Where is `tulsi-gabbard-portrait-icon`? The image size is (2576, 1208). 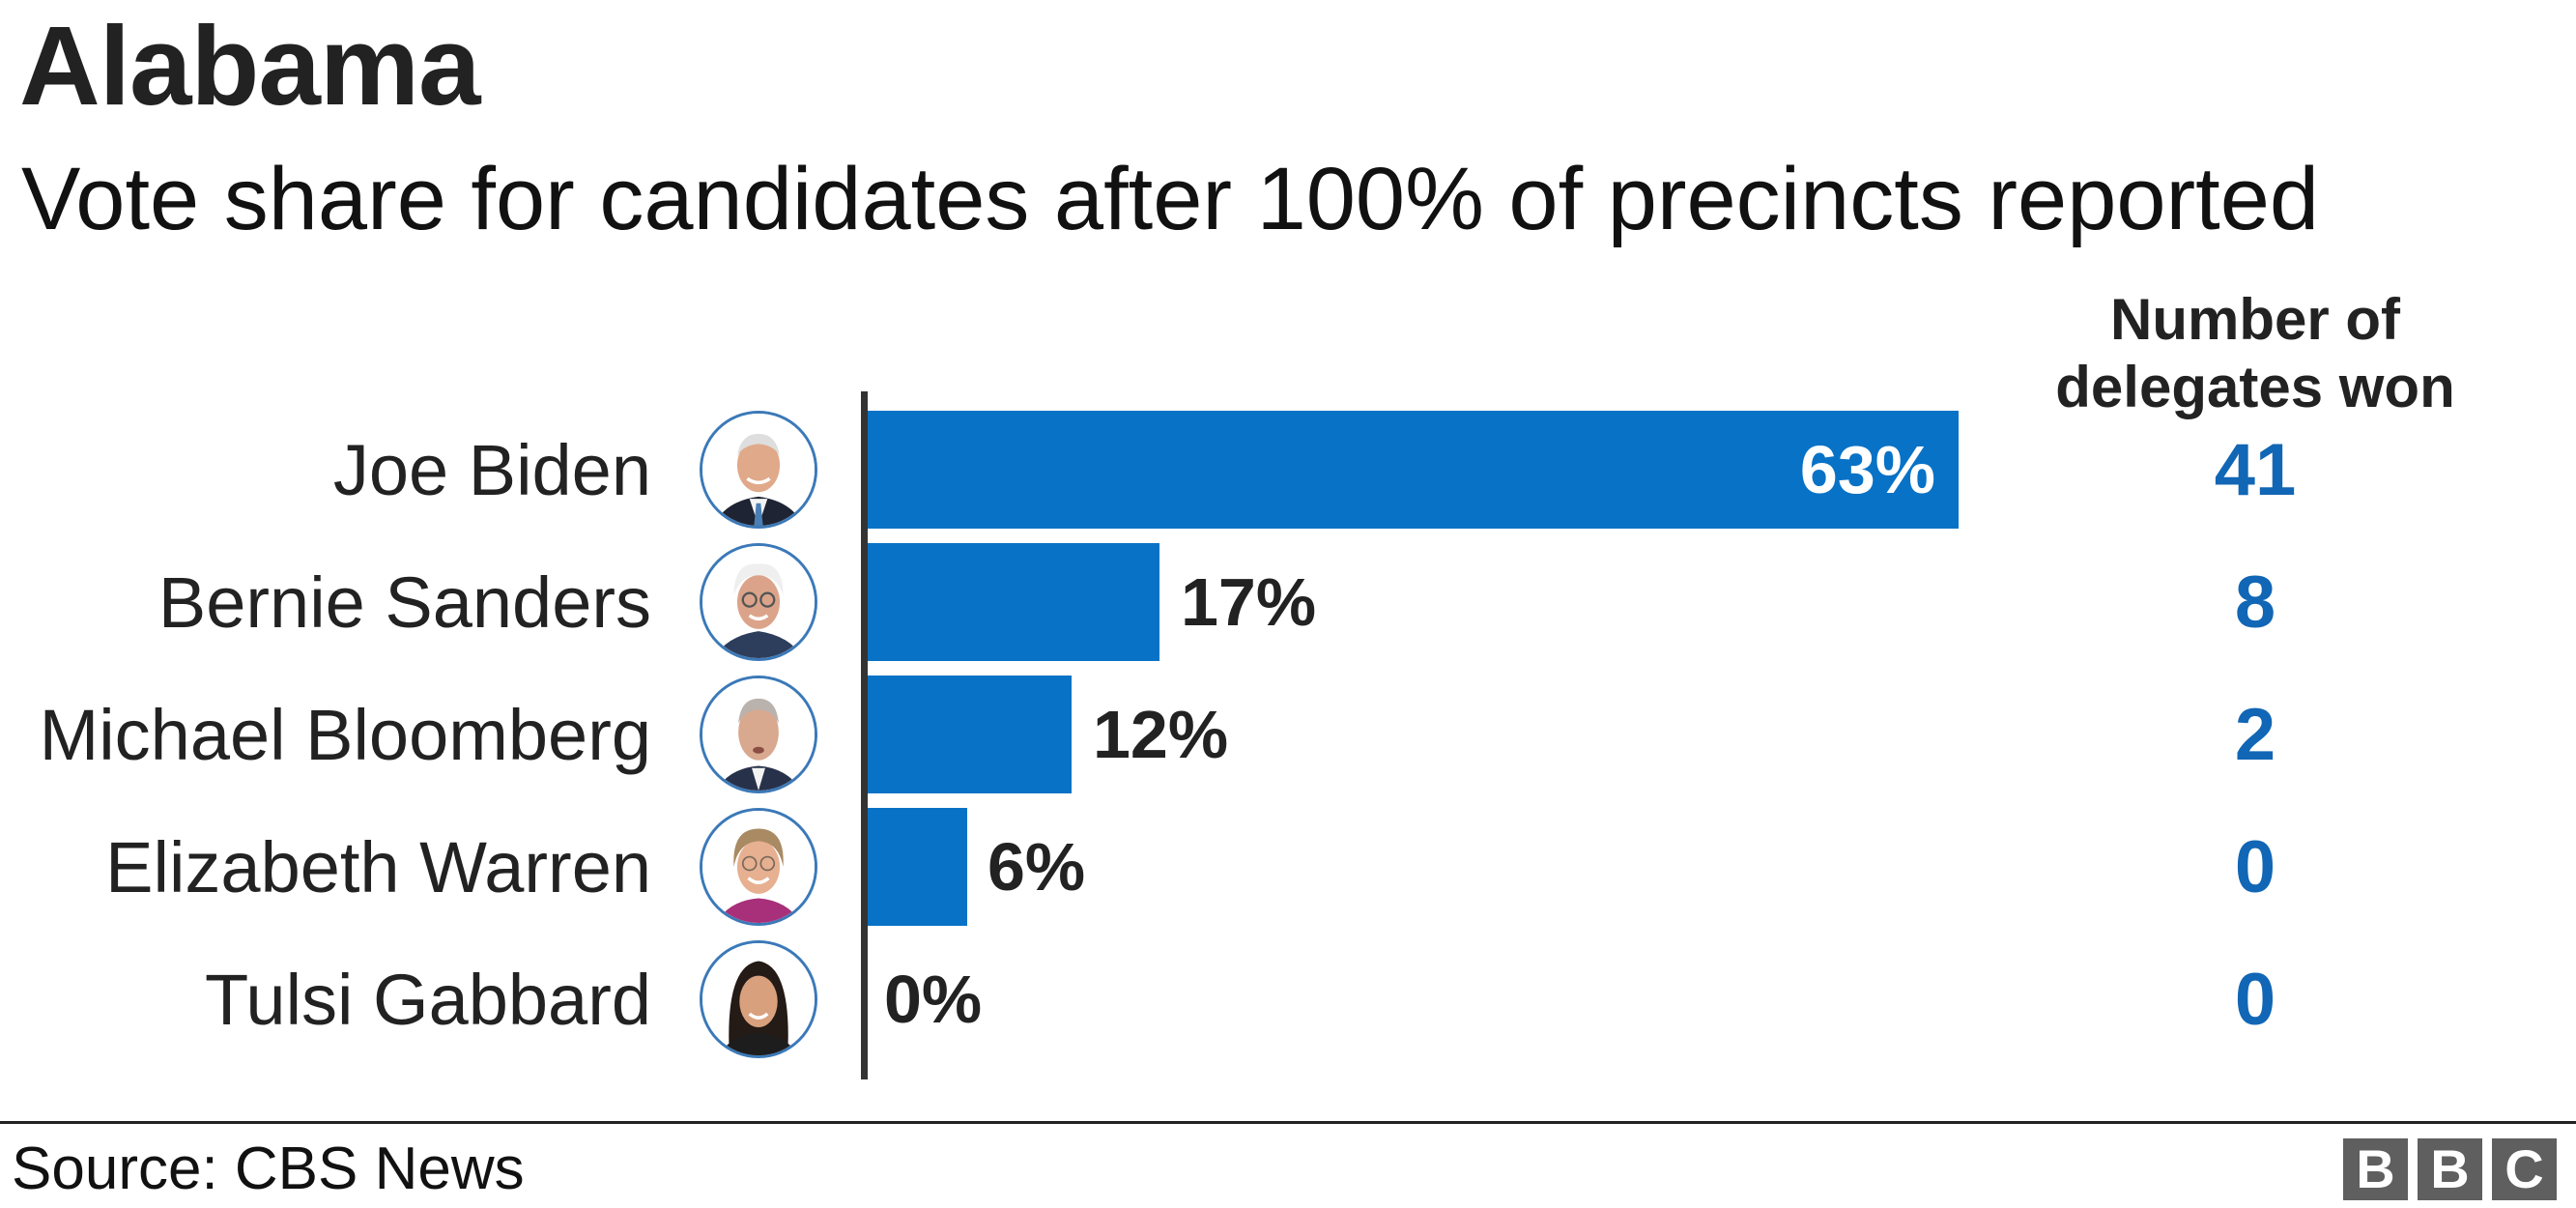 tulsi-gabbard-portrait-icon is located at coordinates (759, 999).